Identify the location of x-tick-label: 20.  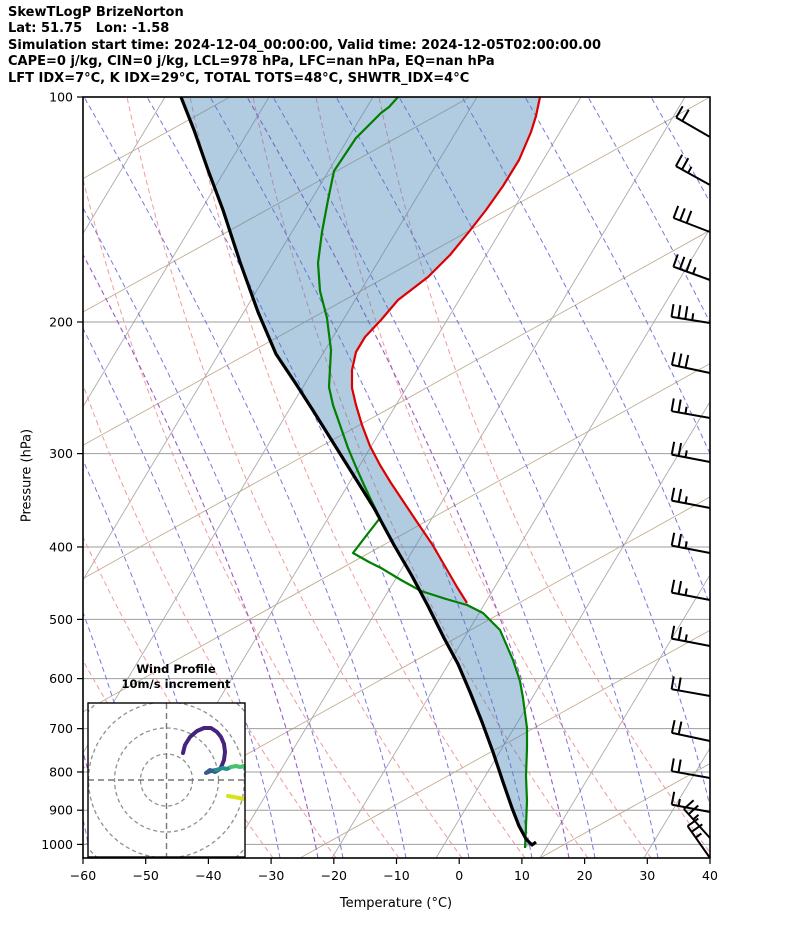
(585, 875).